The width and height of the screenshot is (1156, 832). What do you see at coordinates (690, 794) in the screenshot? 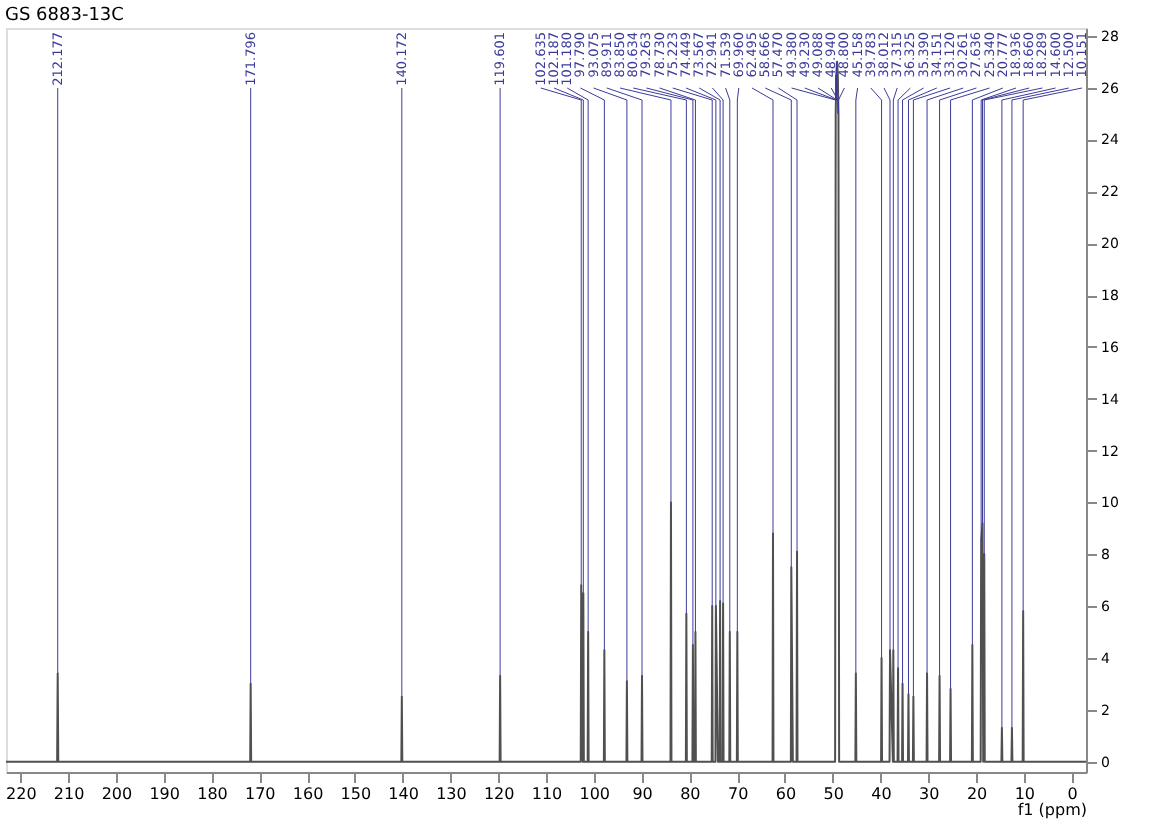
I see `x-tick-label: 80` at bounding box center [690, 794].